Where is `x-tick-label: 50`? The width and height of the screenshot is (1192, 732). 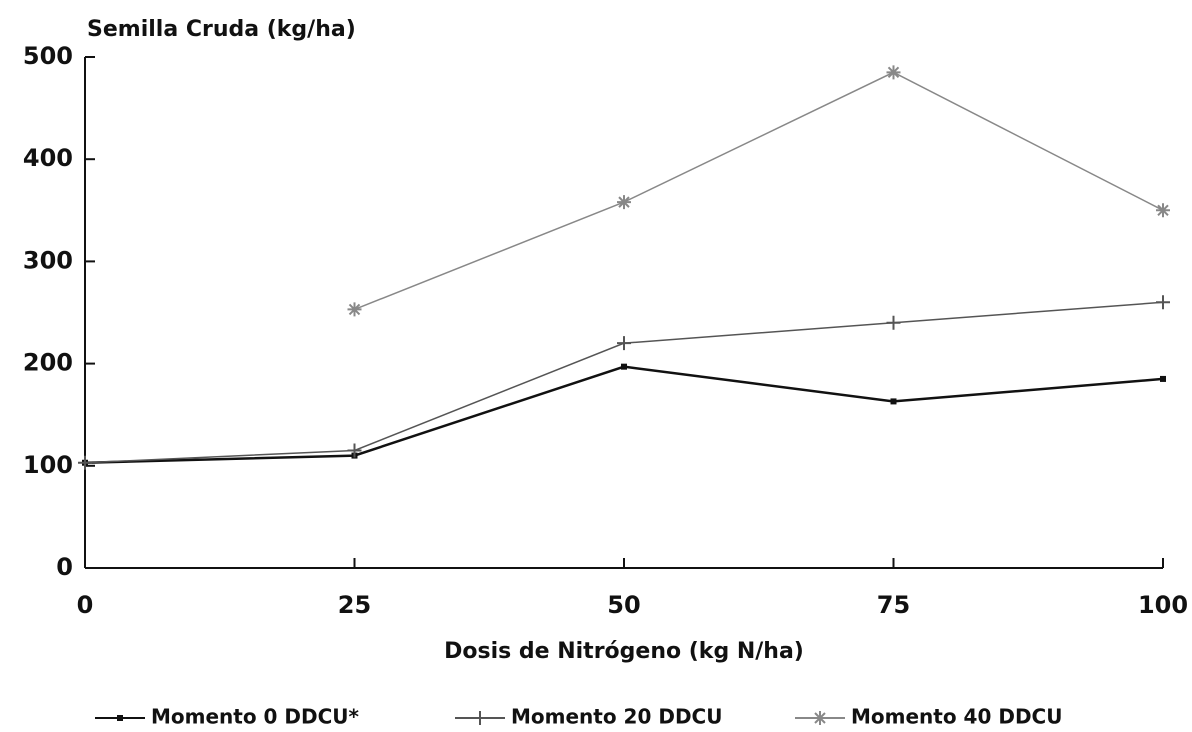 x-tick-label: 50 is located at coordinates (623, 605).